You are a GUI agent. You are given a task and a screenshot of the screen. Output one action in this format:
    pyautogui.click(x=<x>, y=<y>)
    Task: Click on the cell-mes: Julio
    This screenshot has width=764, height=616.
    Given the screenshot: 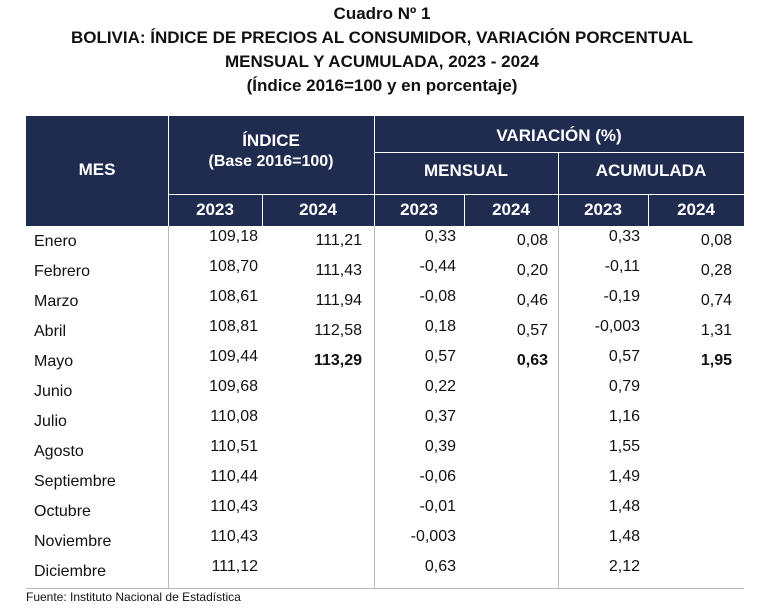 What is the action you would take?
    pyautogui.click(x=50, y=421)
    